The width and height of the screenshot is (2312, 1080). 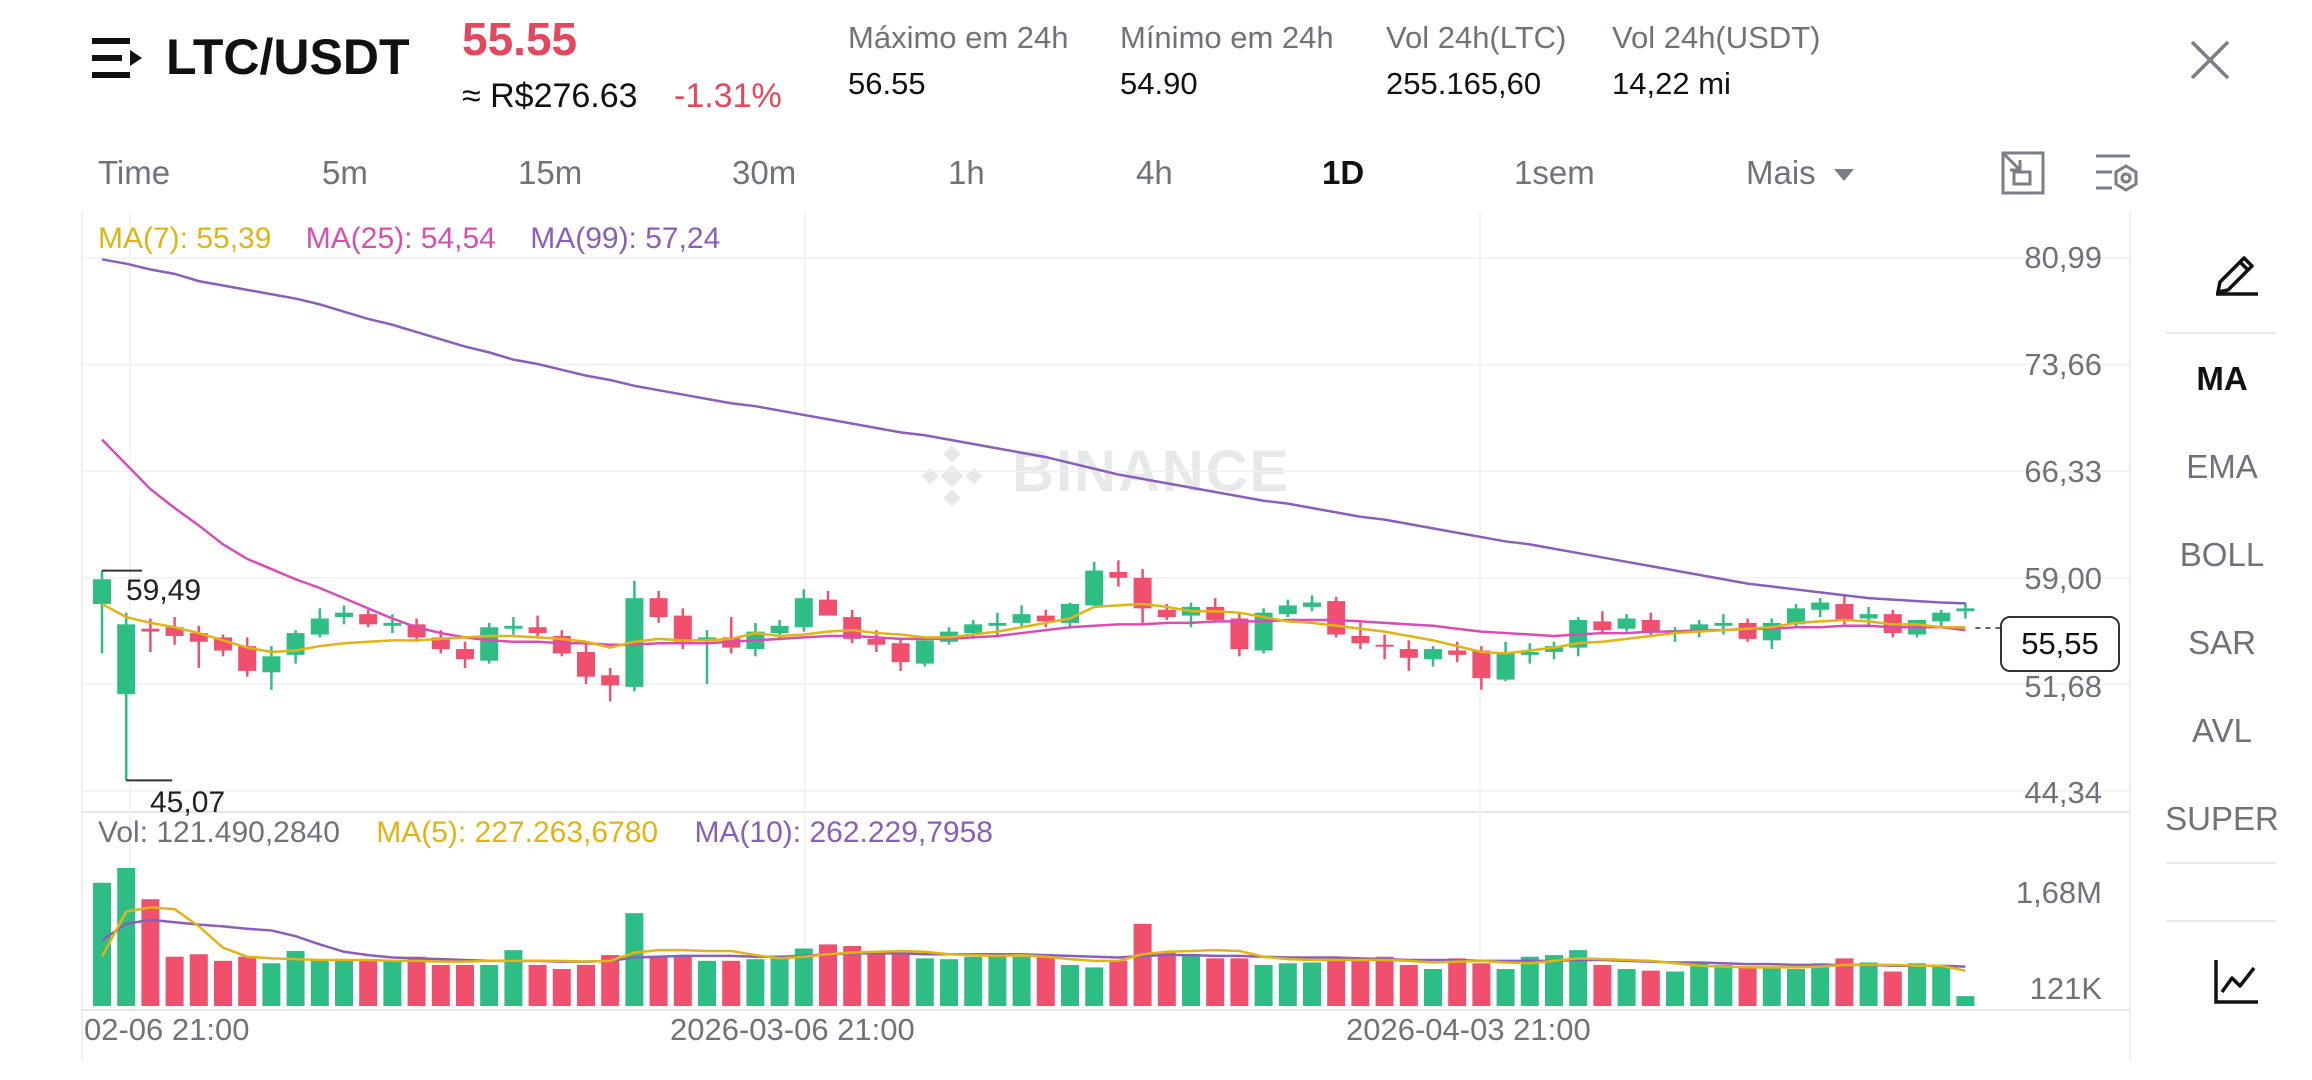 What do you see at coordinates (2237, 271) in the screenshot?
I see `draw-pencil-icon` at bounding box center [2237, 271].